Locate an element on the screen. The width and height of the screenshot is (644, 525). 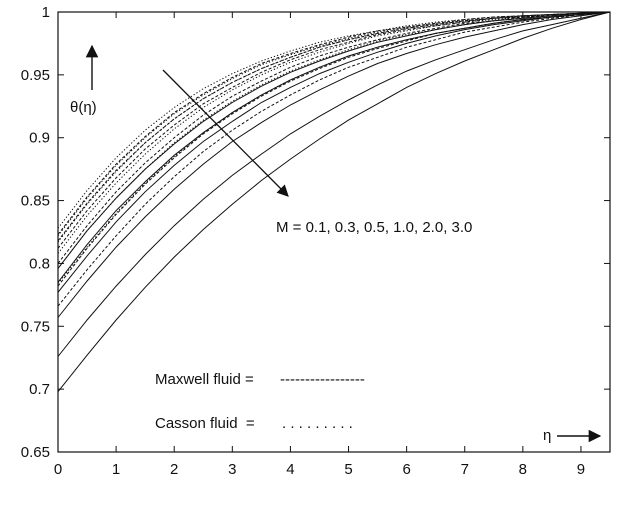
legend-casson-line: . . . . . . . . . is located at coordinates (317, 423).